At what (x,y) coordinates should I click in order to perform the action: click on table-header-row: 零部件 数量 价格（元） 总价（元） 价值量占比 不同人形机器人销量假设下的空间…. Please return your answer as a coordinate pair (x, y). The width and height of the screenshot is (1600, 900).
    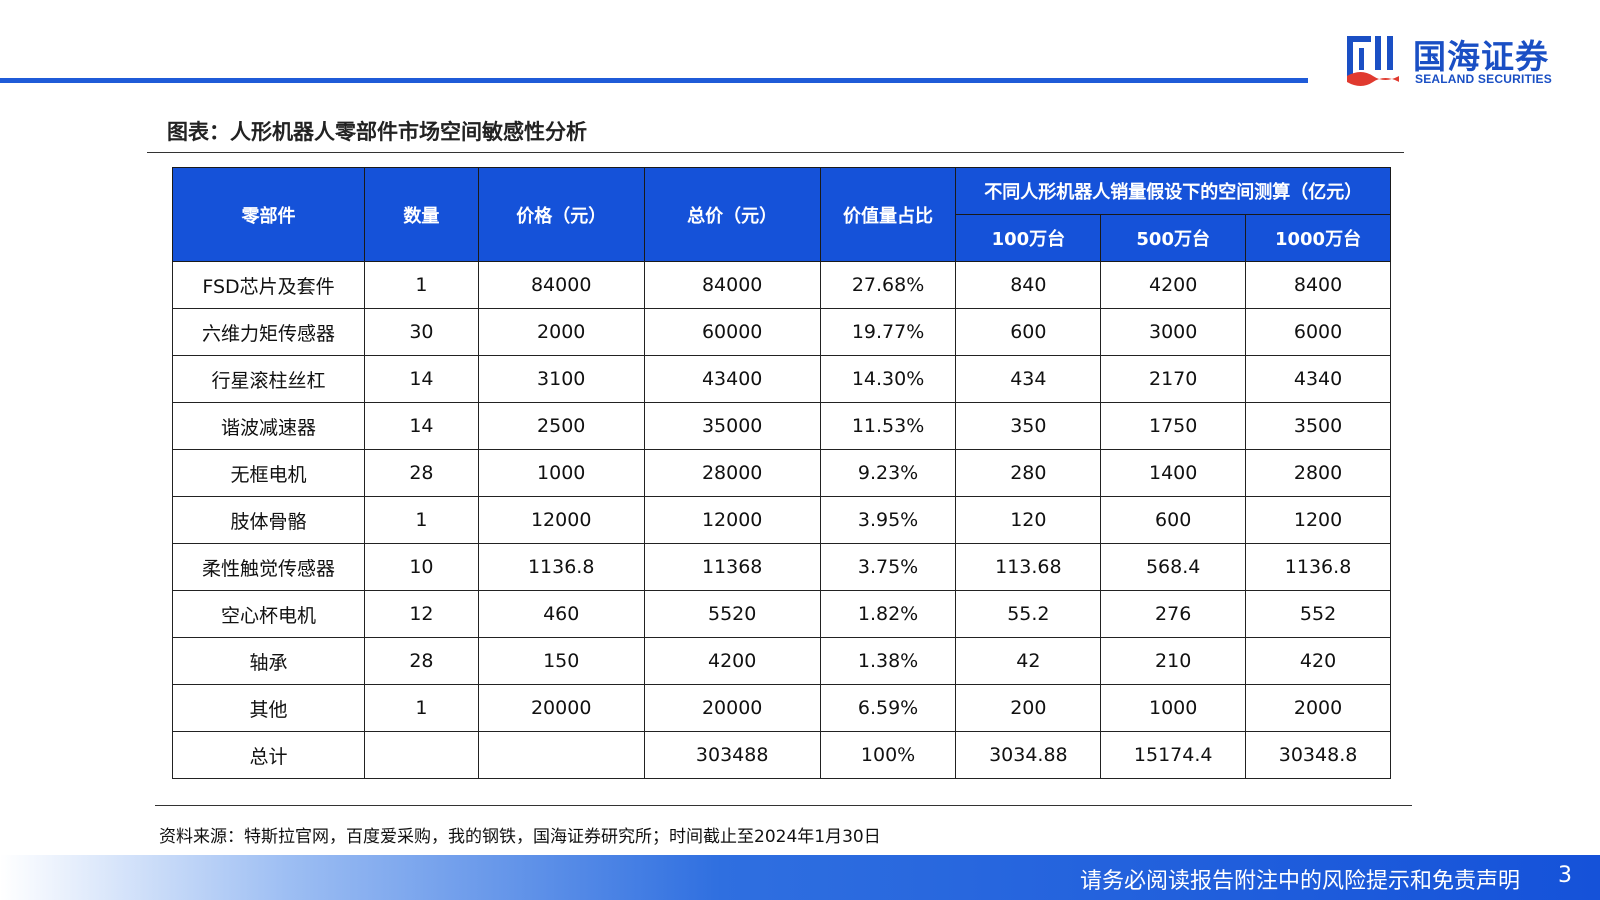
    Looking at the image, I should click on (781, 214).